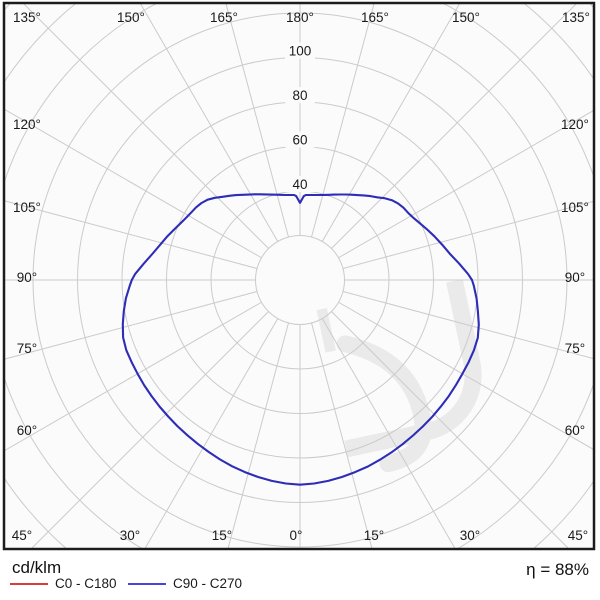 The height and width of the screenshot is (600, 600). What do you see at coordinates (300, 51) in the screenshot?
I see `svg-text: 100` at bounding box center [300, 51].